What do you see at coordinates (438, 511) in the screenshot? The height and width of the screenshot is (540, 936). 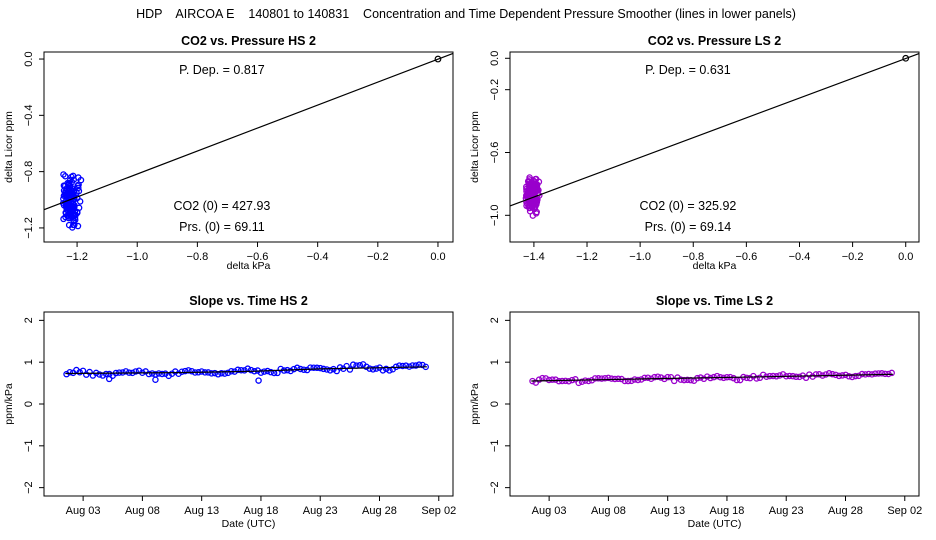 I see `chart-hs-slope-x-tick-label: Sep 02` at bounding box center [438, 511].